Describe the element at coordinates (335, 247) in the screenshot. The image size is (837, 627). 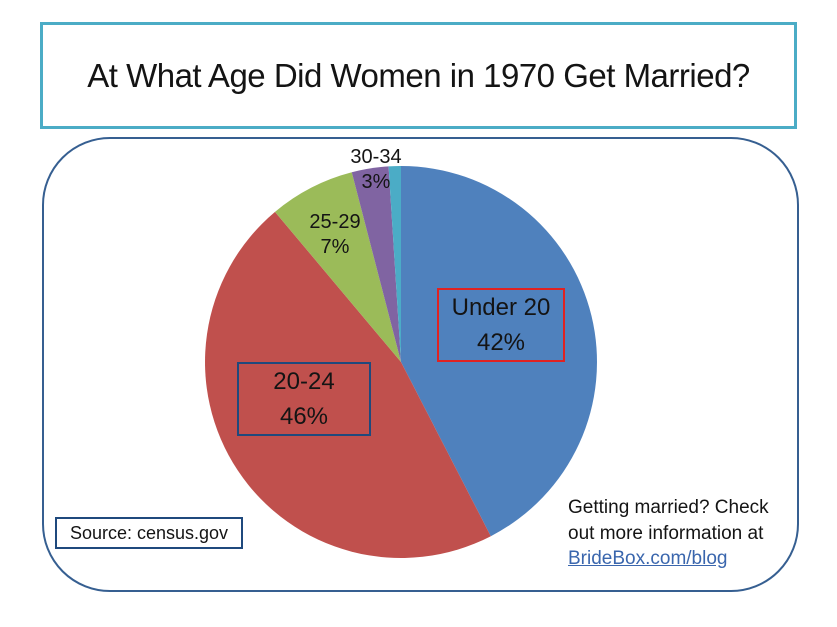
I see `label-25-29-pct: 7%` at that location.